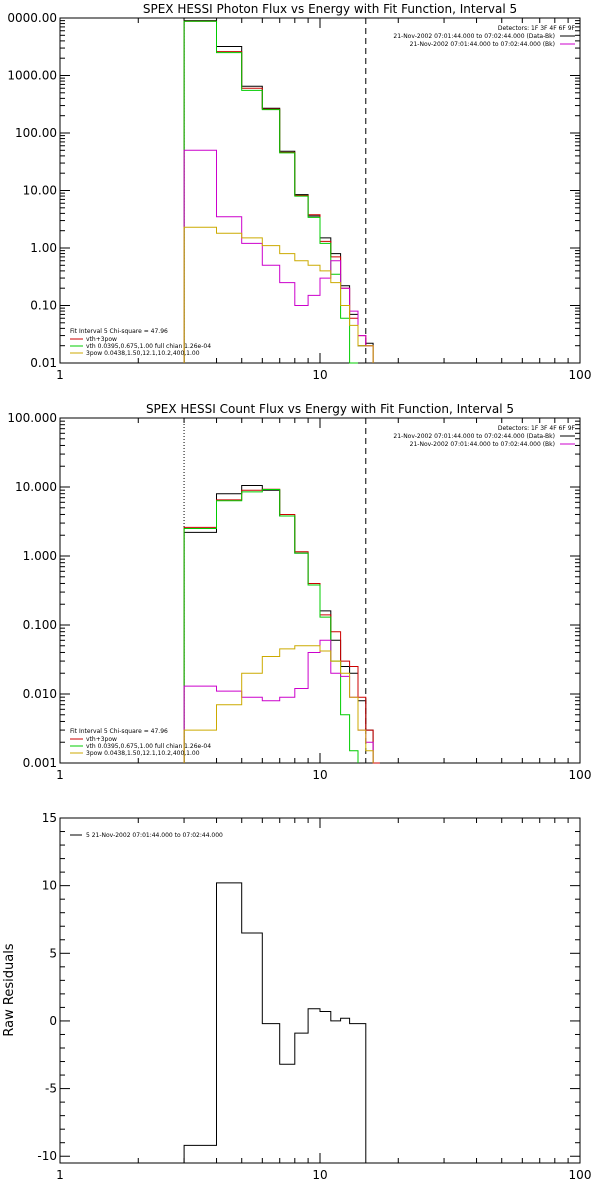 This screenshot has height=1204, width=600. I want to click on y-tick-label: 0.10, so click(43, 306).